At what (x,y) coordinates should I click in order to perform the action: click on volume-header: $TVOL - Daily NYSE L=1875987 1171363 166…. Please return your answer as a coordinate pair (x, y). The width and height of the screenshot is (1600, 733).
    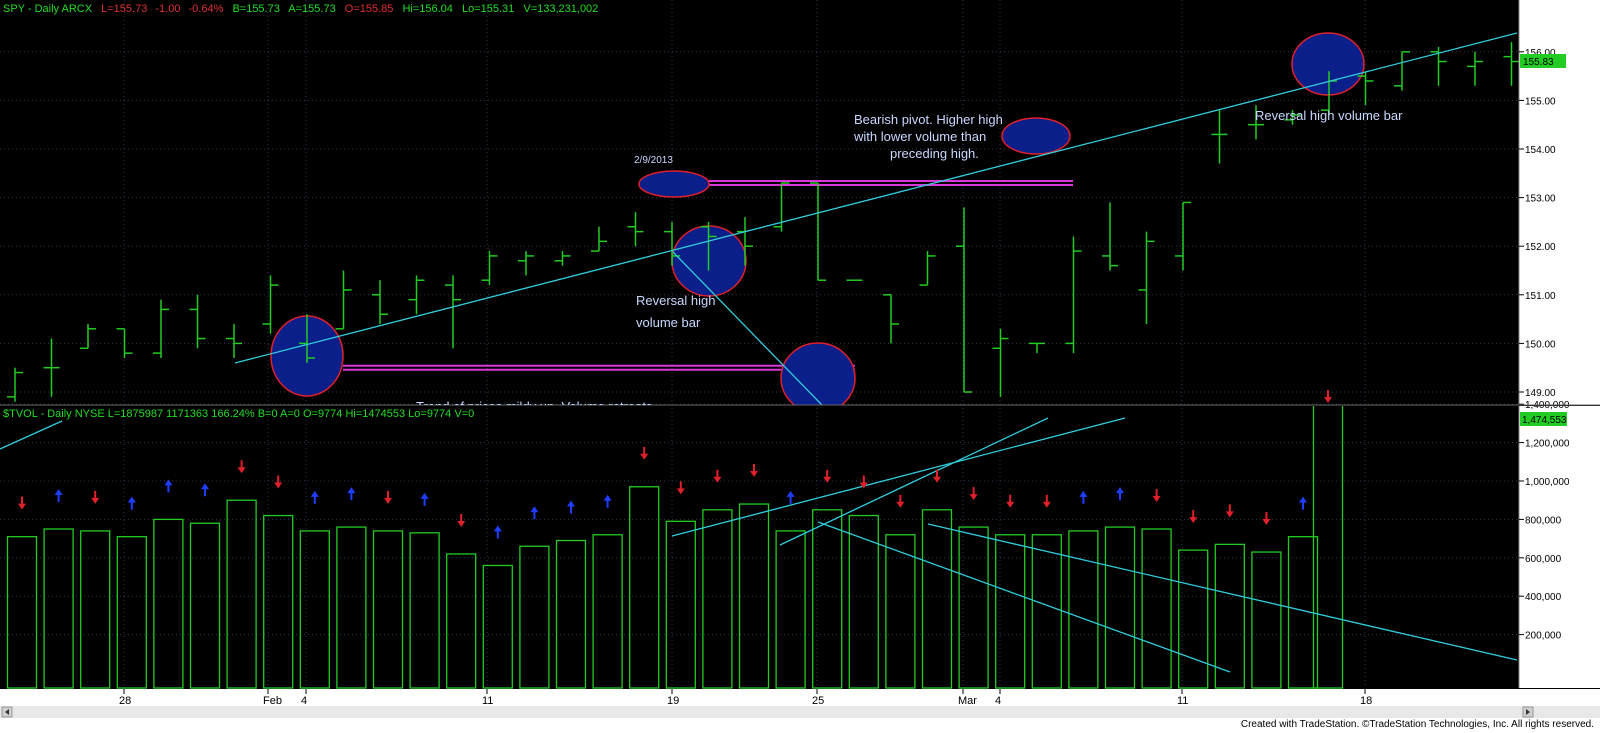
    Looking at the image, I should click on (238, 414).